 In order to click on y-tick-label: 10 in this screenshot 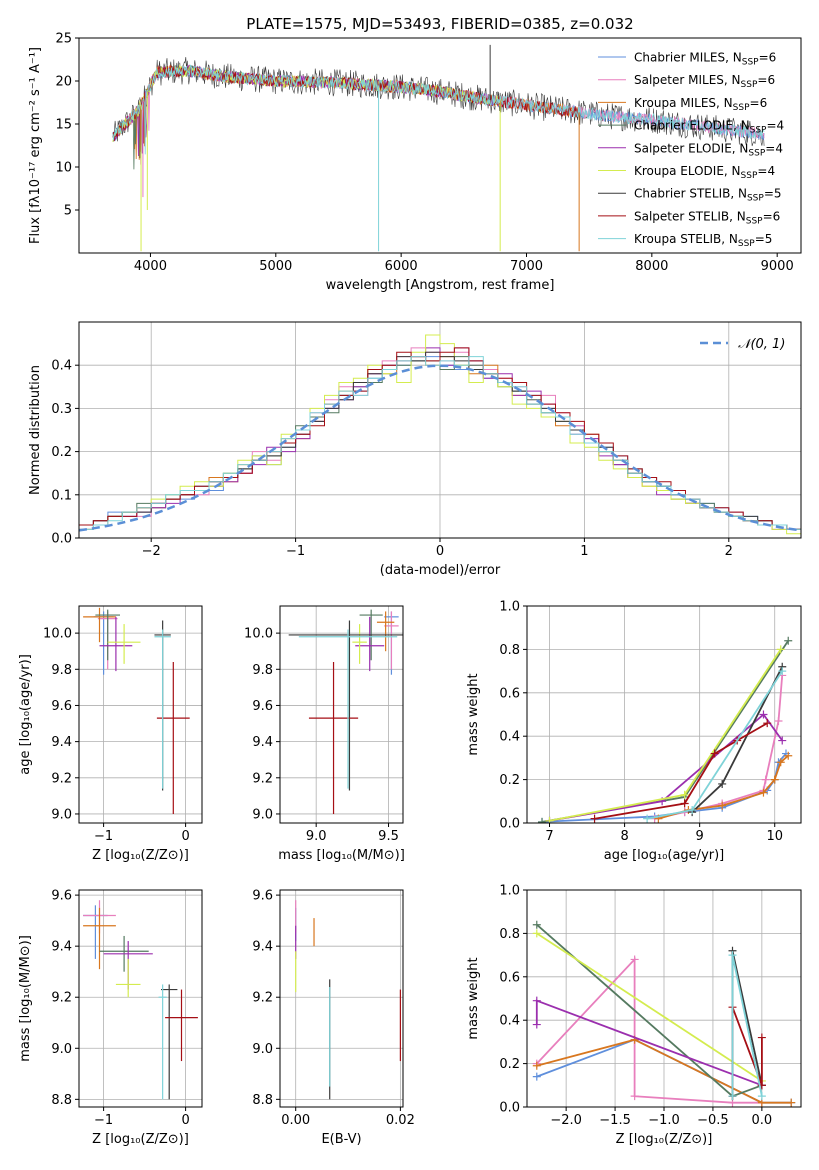, I will do `click(63, 168)`.